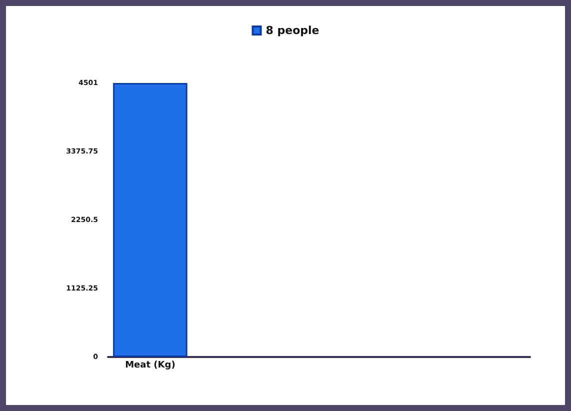 This screenshot has height=411, width=571. Describe the element at coordinates (293, 30) in the screenshot. I see `legend-label: 8 people` at that location.